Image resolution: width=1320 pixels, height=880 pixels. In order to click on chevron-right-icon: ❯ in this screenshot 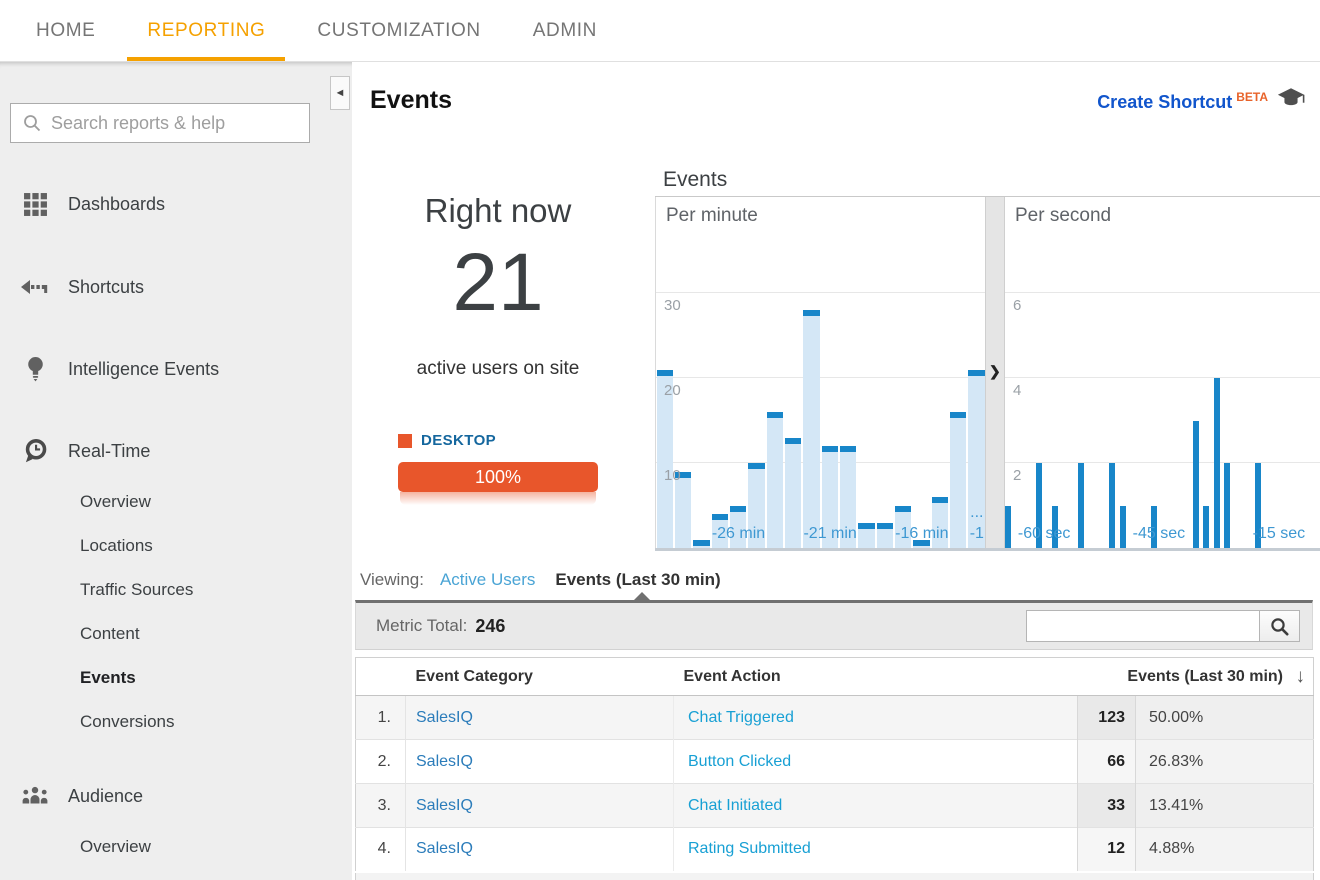, I will do `click(995, 371)`.